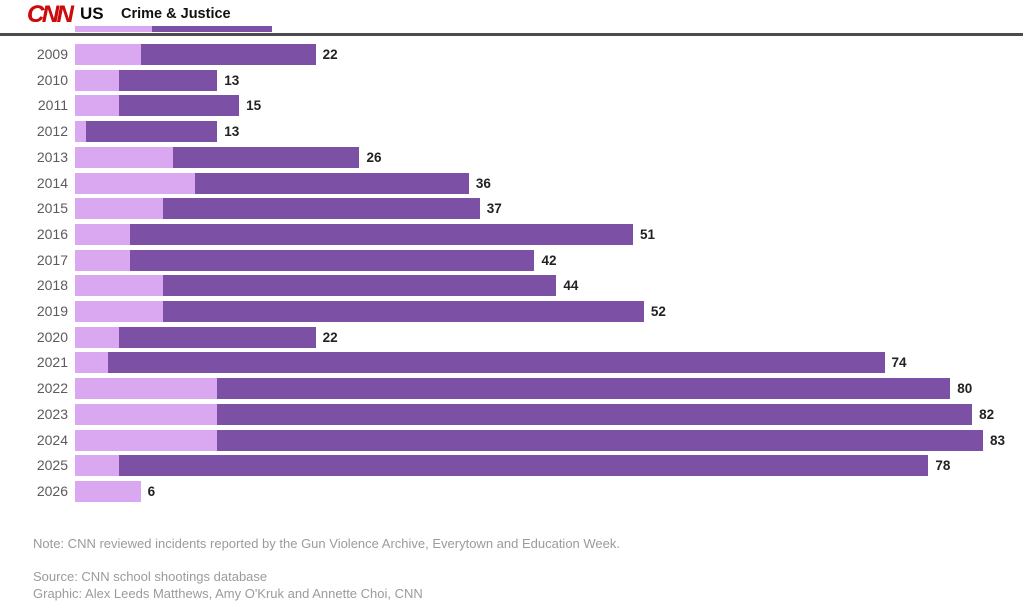 This screenshot has height=604, width=1023. What do you see at coordinates (511, 14) in the screenshot?
I see `page-header: CNN US Crime & Justice` at bounding box center [511, 14].